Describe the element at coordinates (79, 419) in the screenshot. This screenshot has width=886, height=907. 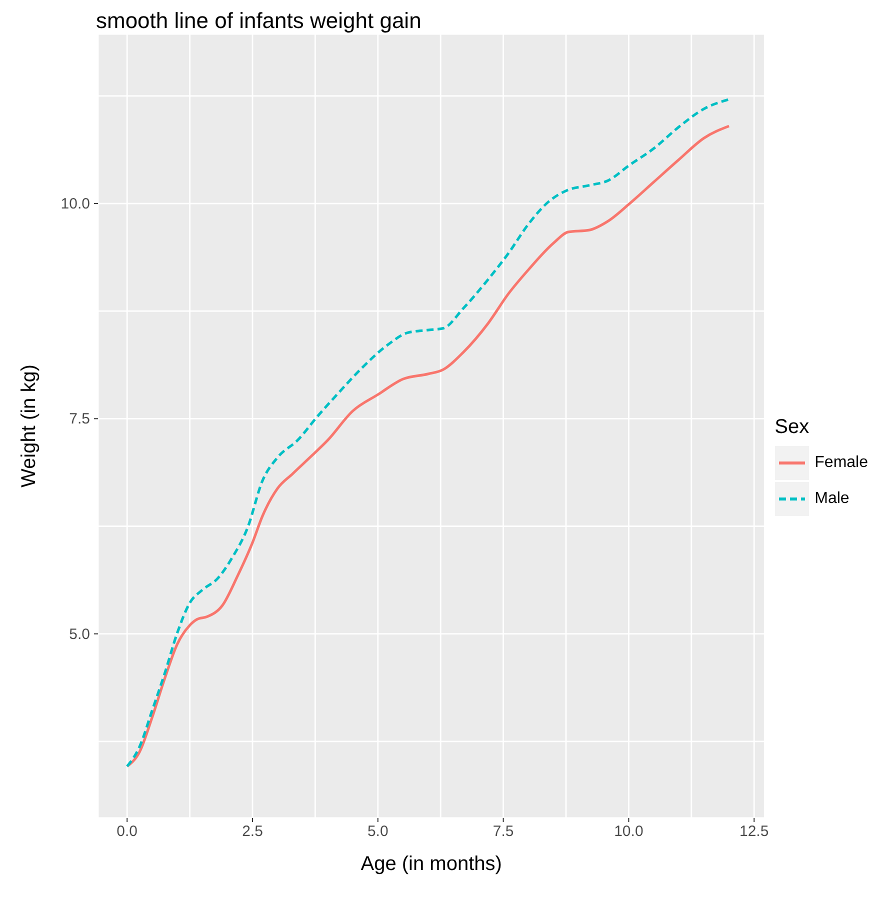
I see `y-tick-label: 7.5` at that location.